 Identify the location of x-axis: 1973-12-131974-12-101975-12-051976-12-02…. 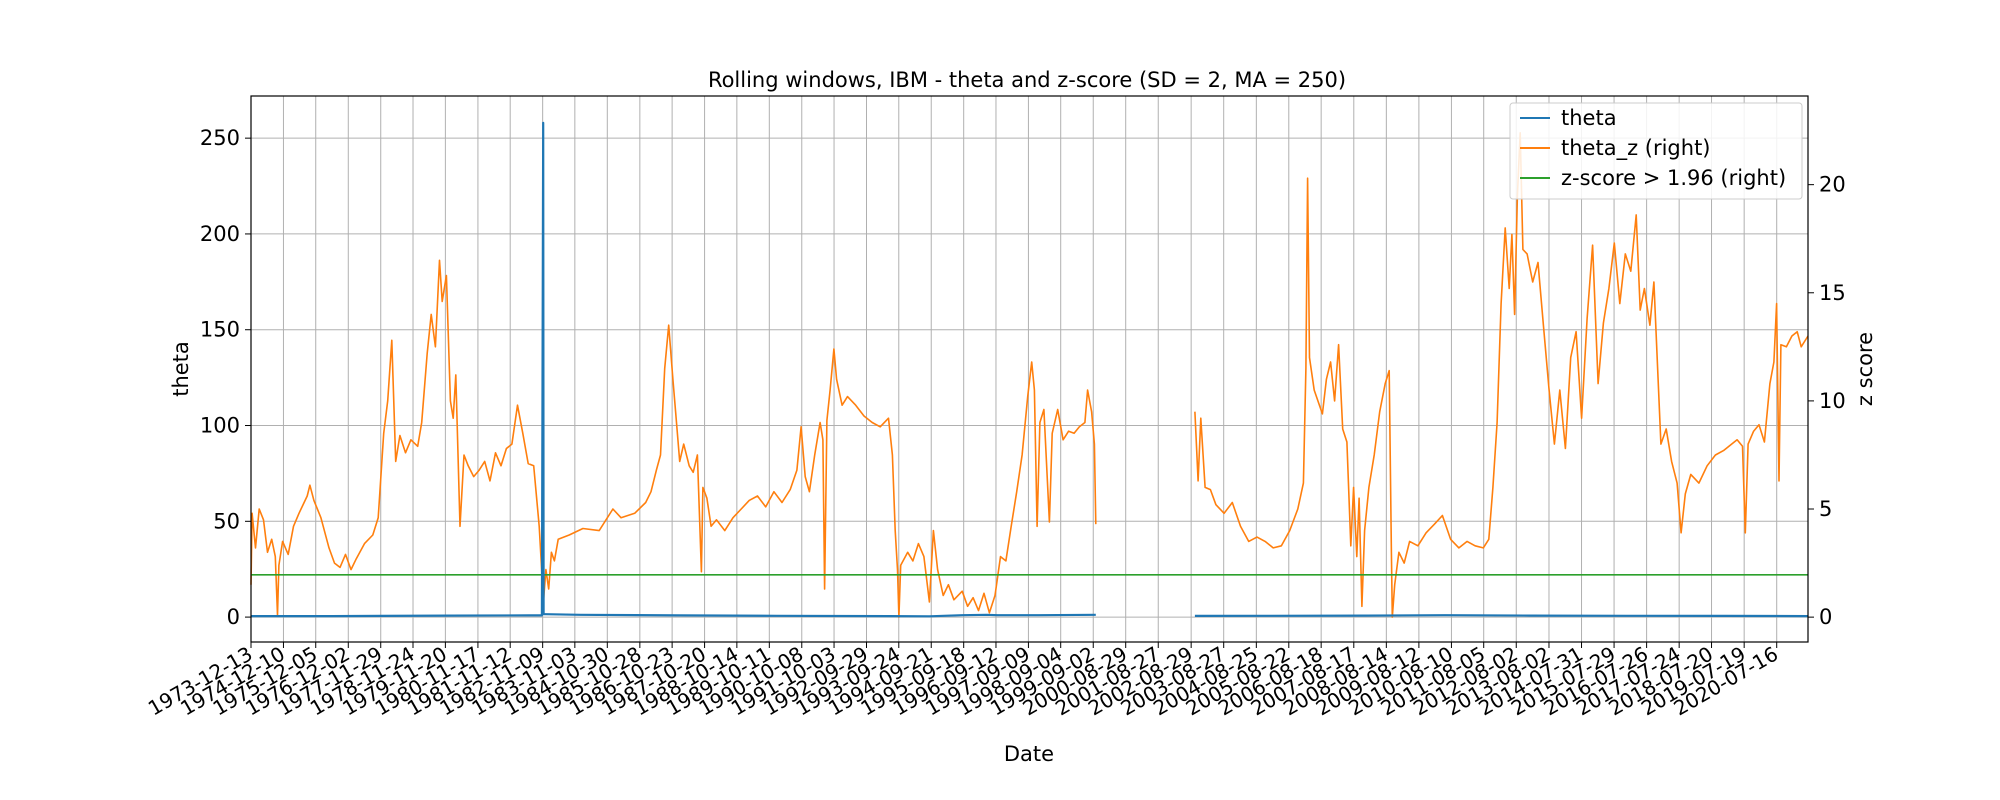
(963, 681).